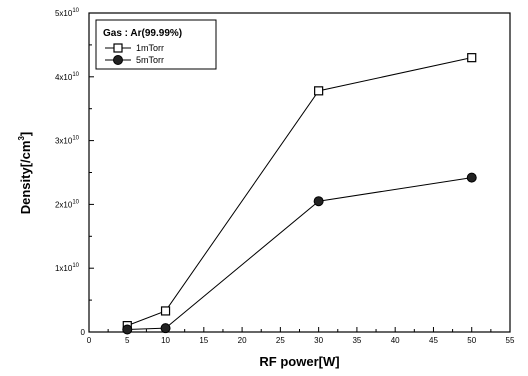 Image resolution: width=528 pixels, height=376 pixels. I want to click on x-tick-label: 40, so click(395, 340).